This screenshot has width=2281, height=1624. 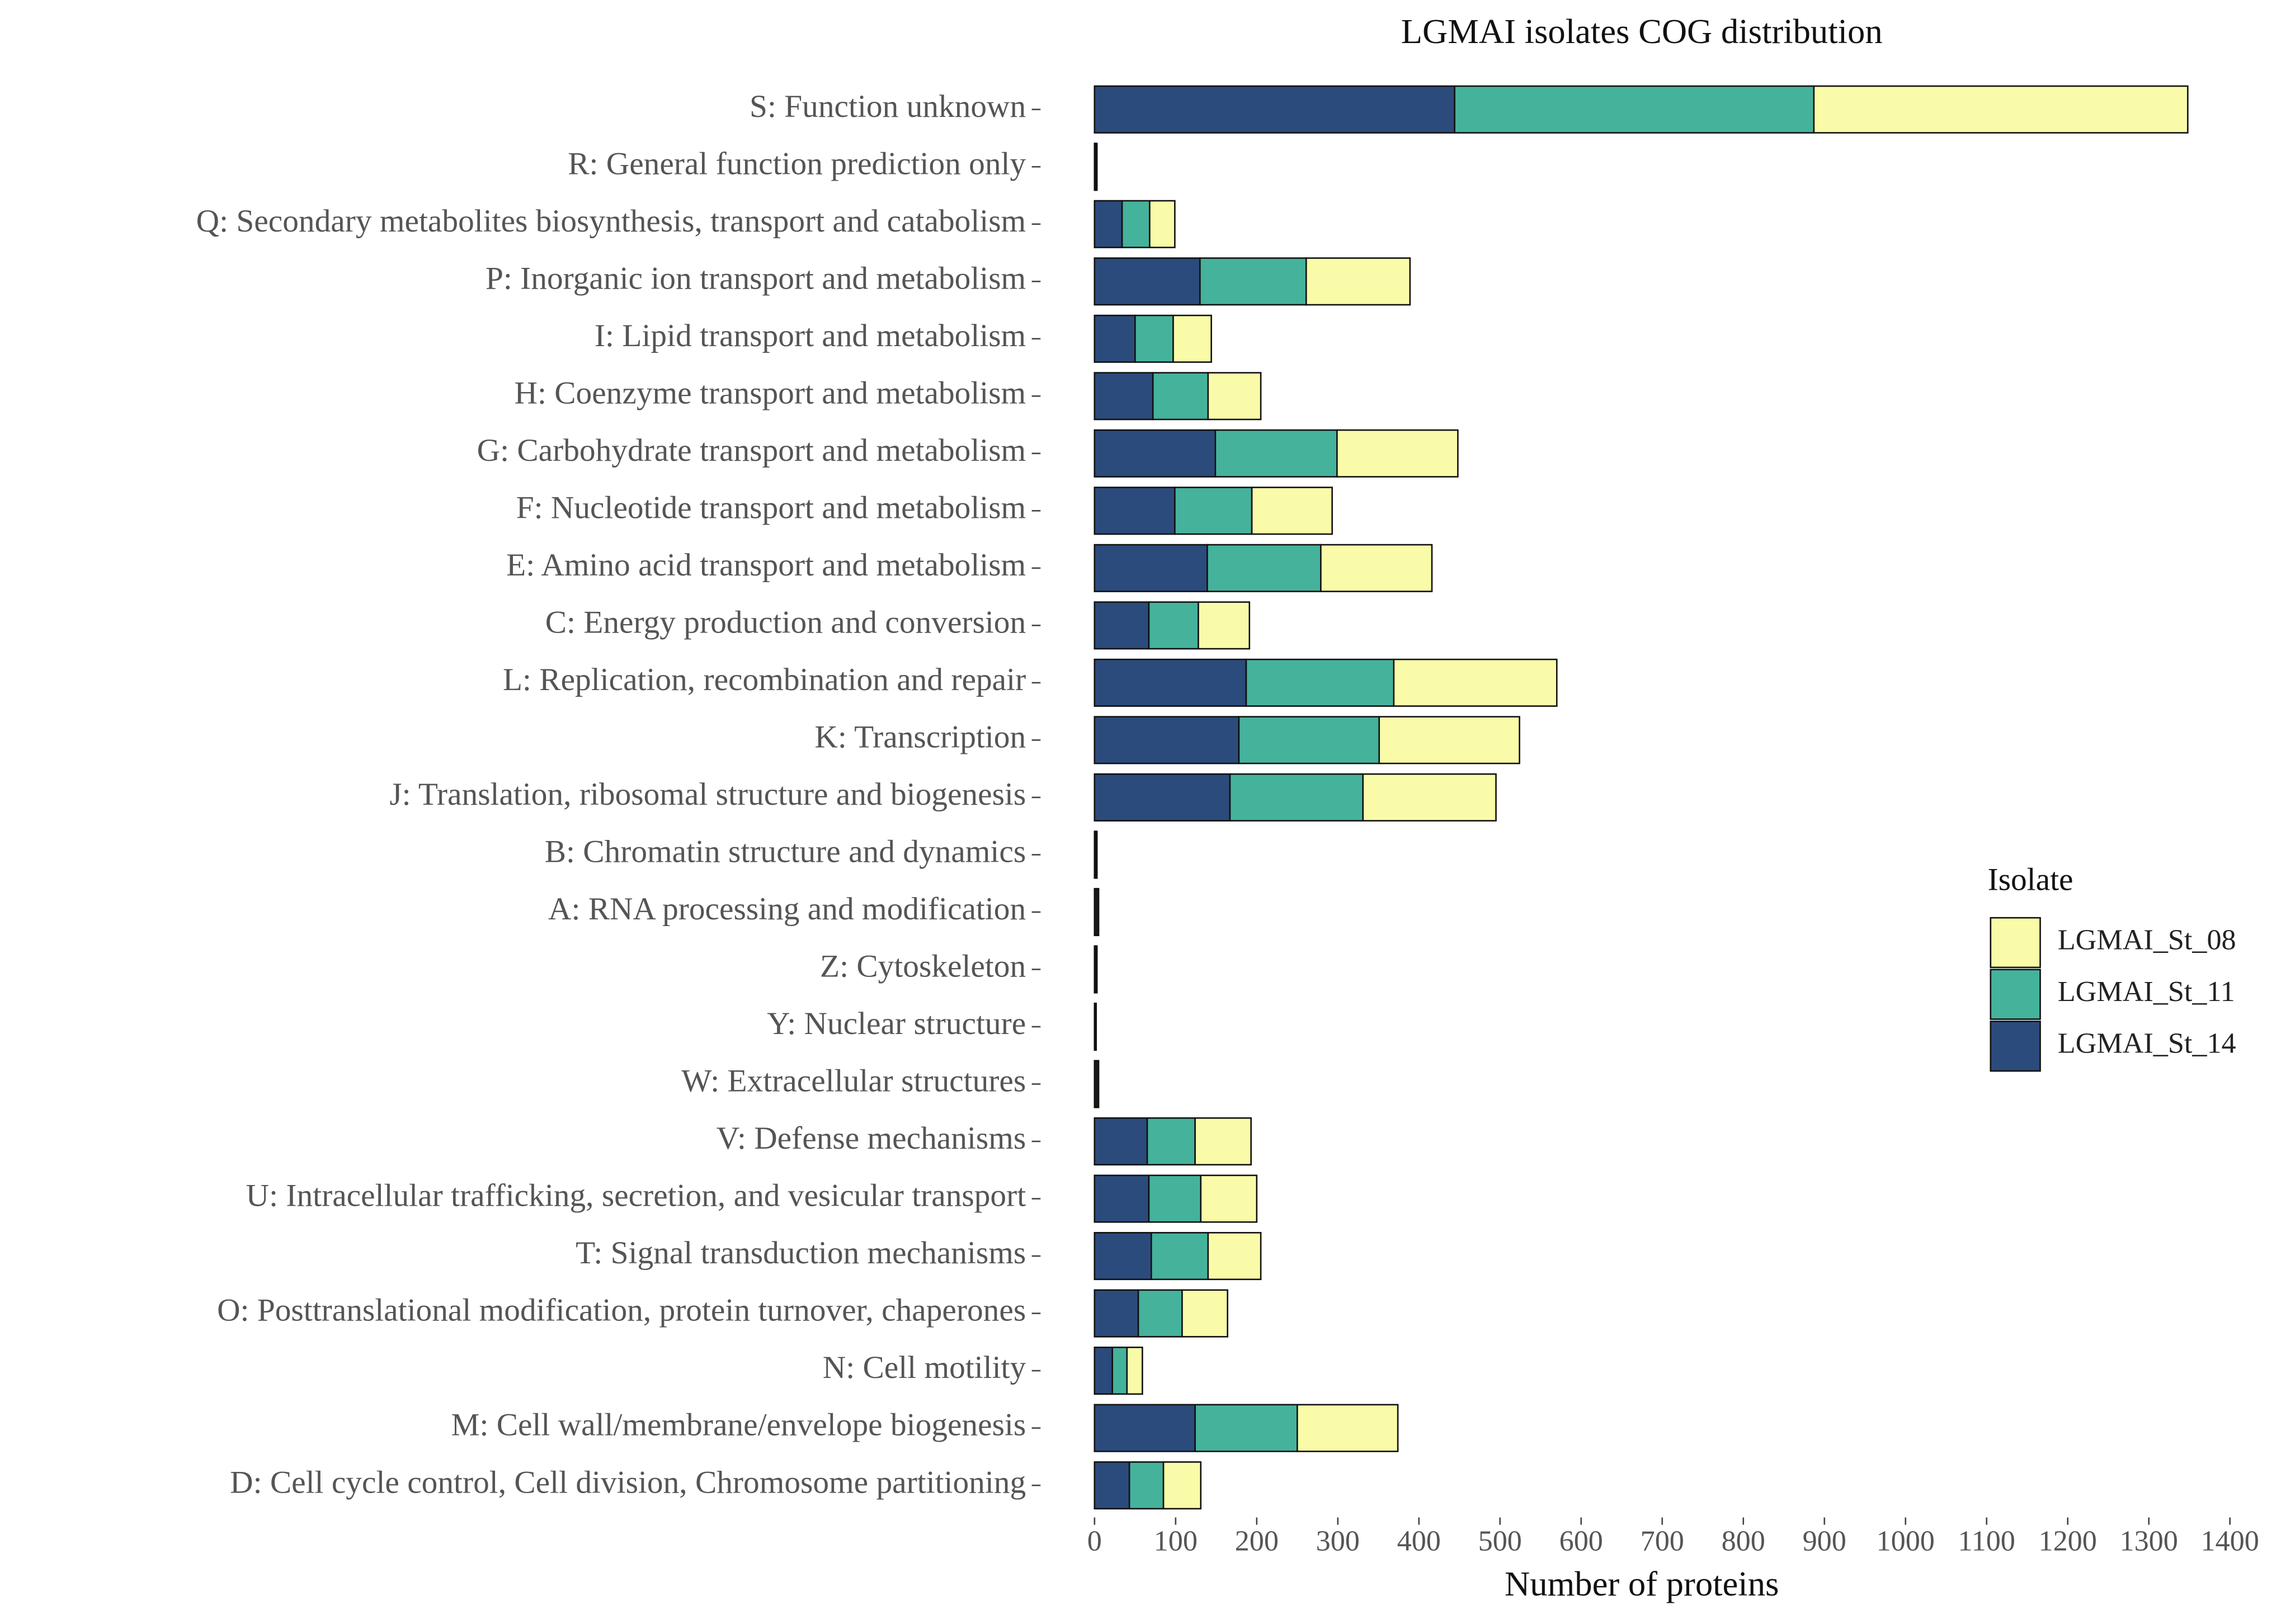 I want to click on x-tick-label: 400, so click(x=1419, y=1541).